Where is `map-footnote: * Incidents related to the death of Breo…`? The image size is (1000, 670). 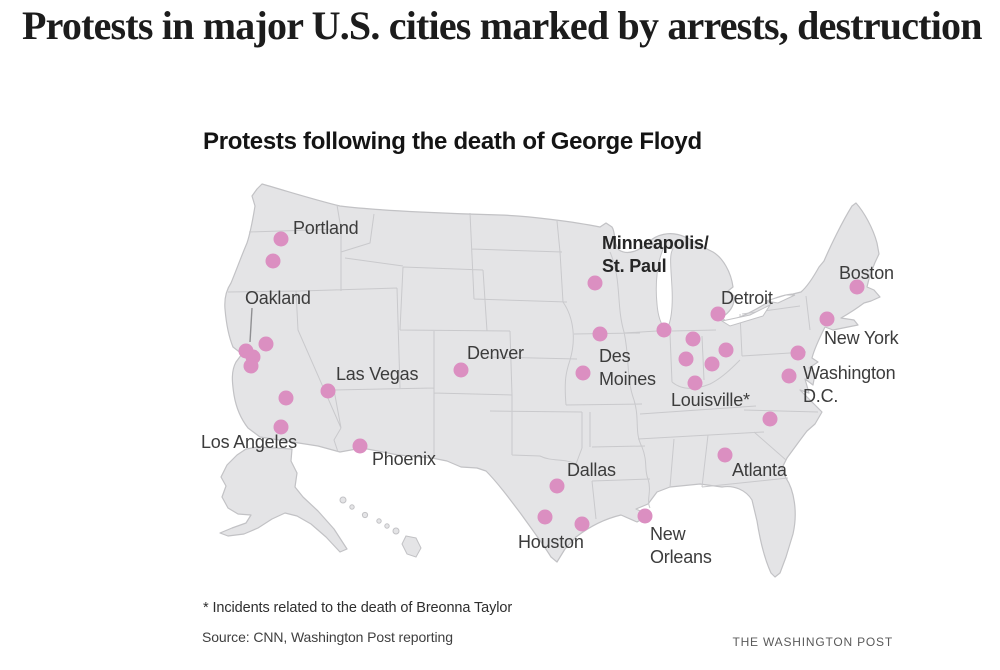
map-footnote: * Incidents related to the death of Breo… is located at coordinates (358, 608).